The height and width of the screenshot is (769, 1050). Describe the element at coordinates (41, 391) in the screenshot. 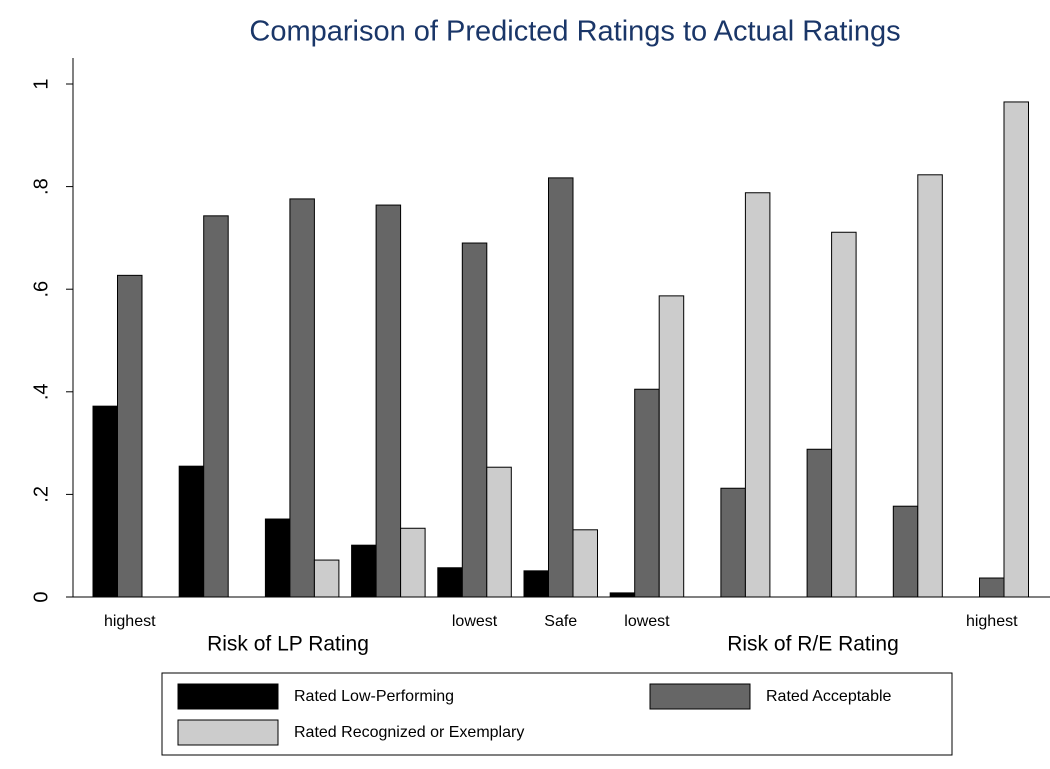

I see `y-tick-label: .4` at that location.